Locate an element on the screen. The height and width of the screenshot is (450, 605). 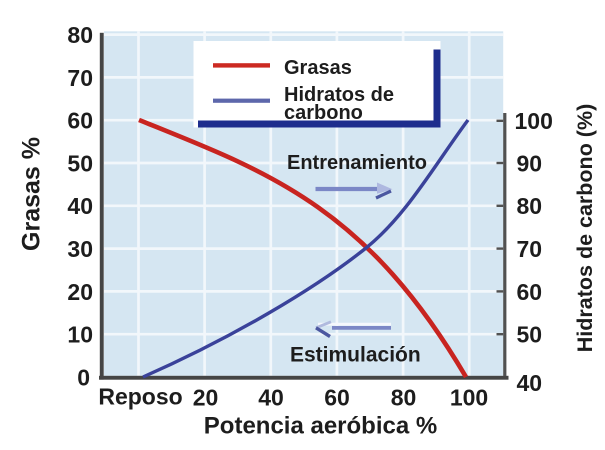
svg-text: carbono is located at coordinates (323, 113).